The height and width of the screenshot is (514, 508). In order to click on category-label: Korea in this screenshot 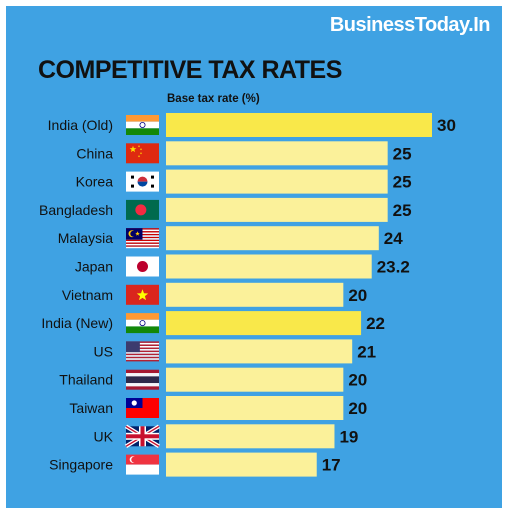, I will do `click(95, 182)`.